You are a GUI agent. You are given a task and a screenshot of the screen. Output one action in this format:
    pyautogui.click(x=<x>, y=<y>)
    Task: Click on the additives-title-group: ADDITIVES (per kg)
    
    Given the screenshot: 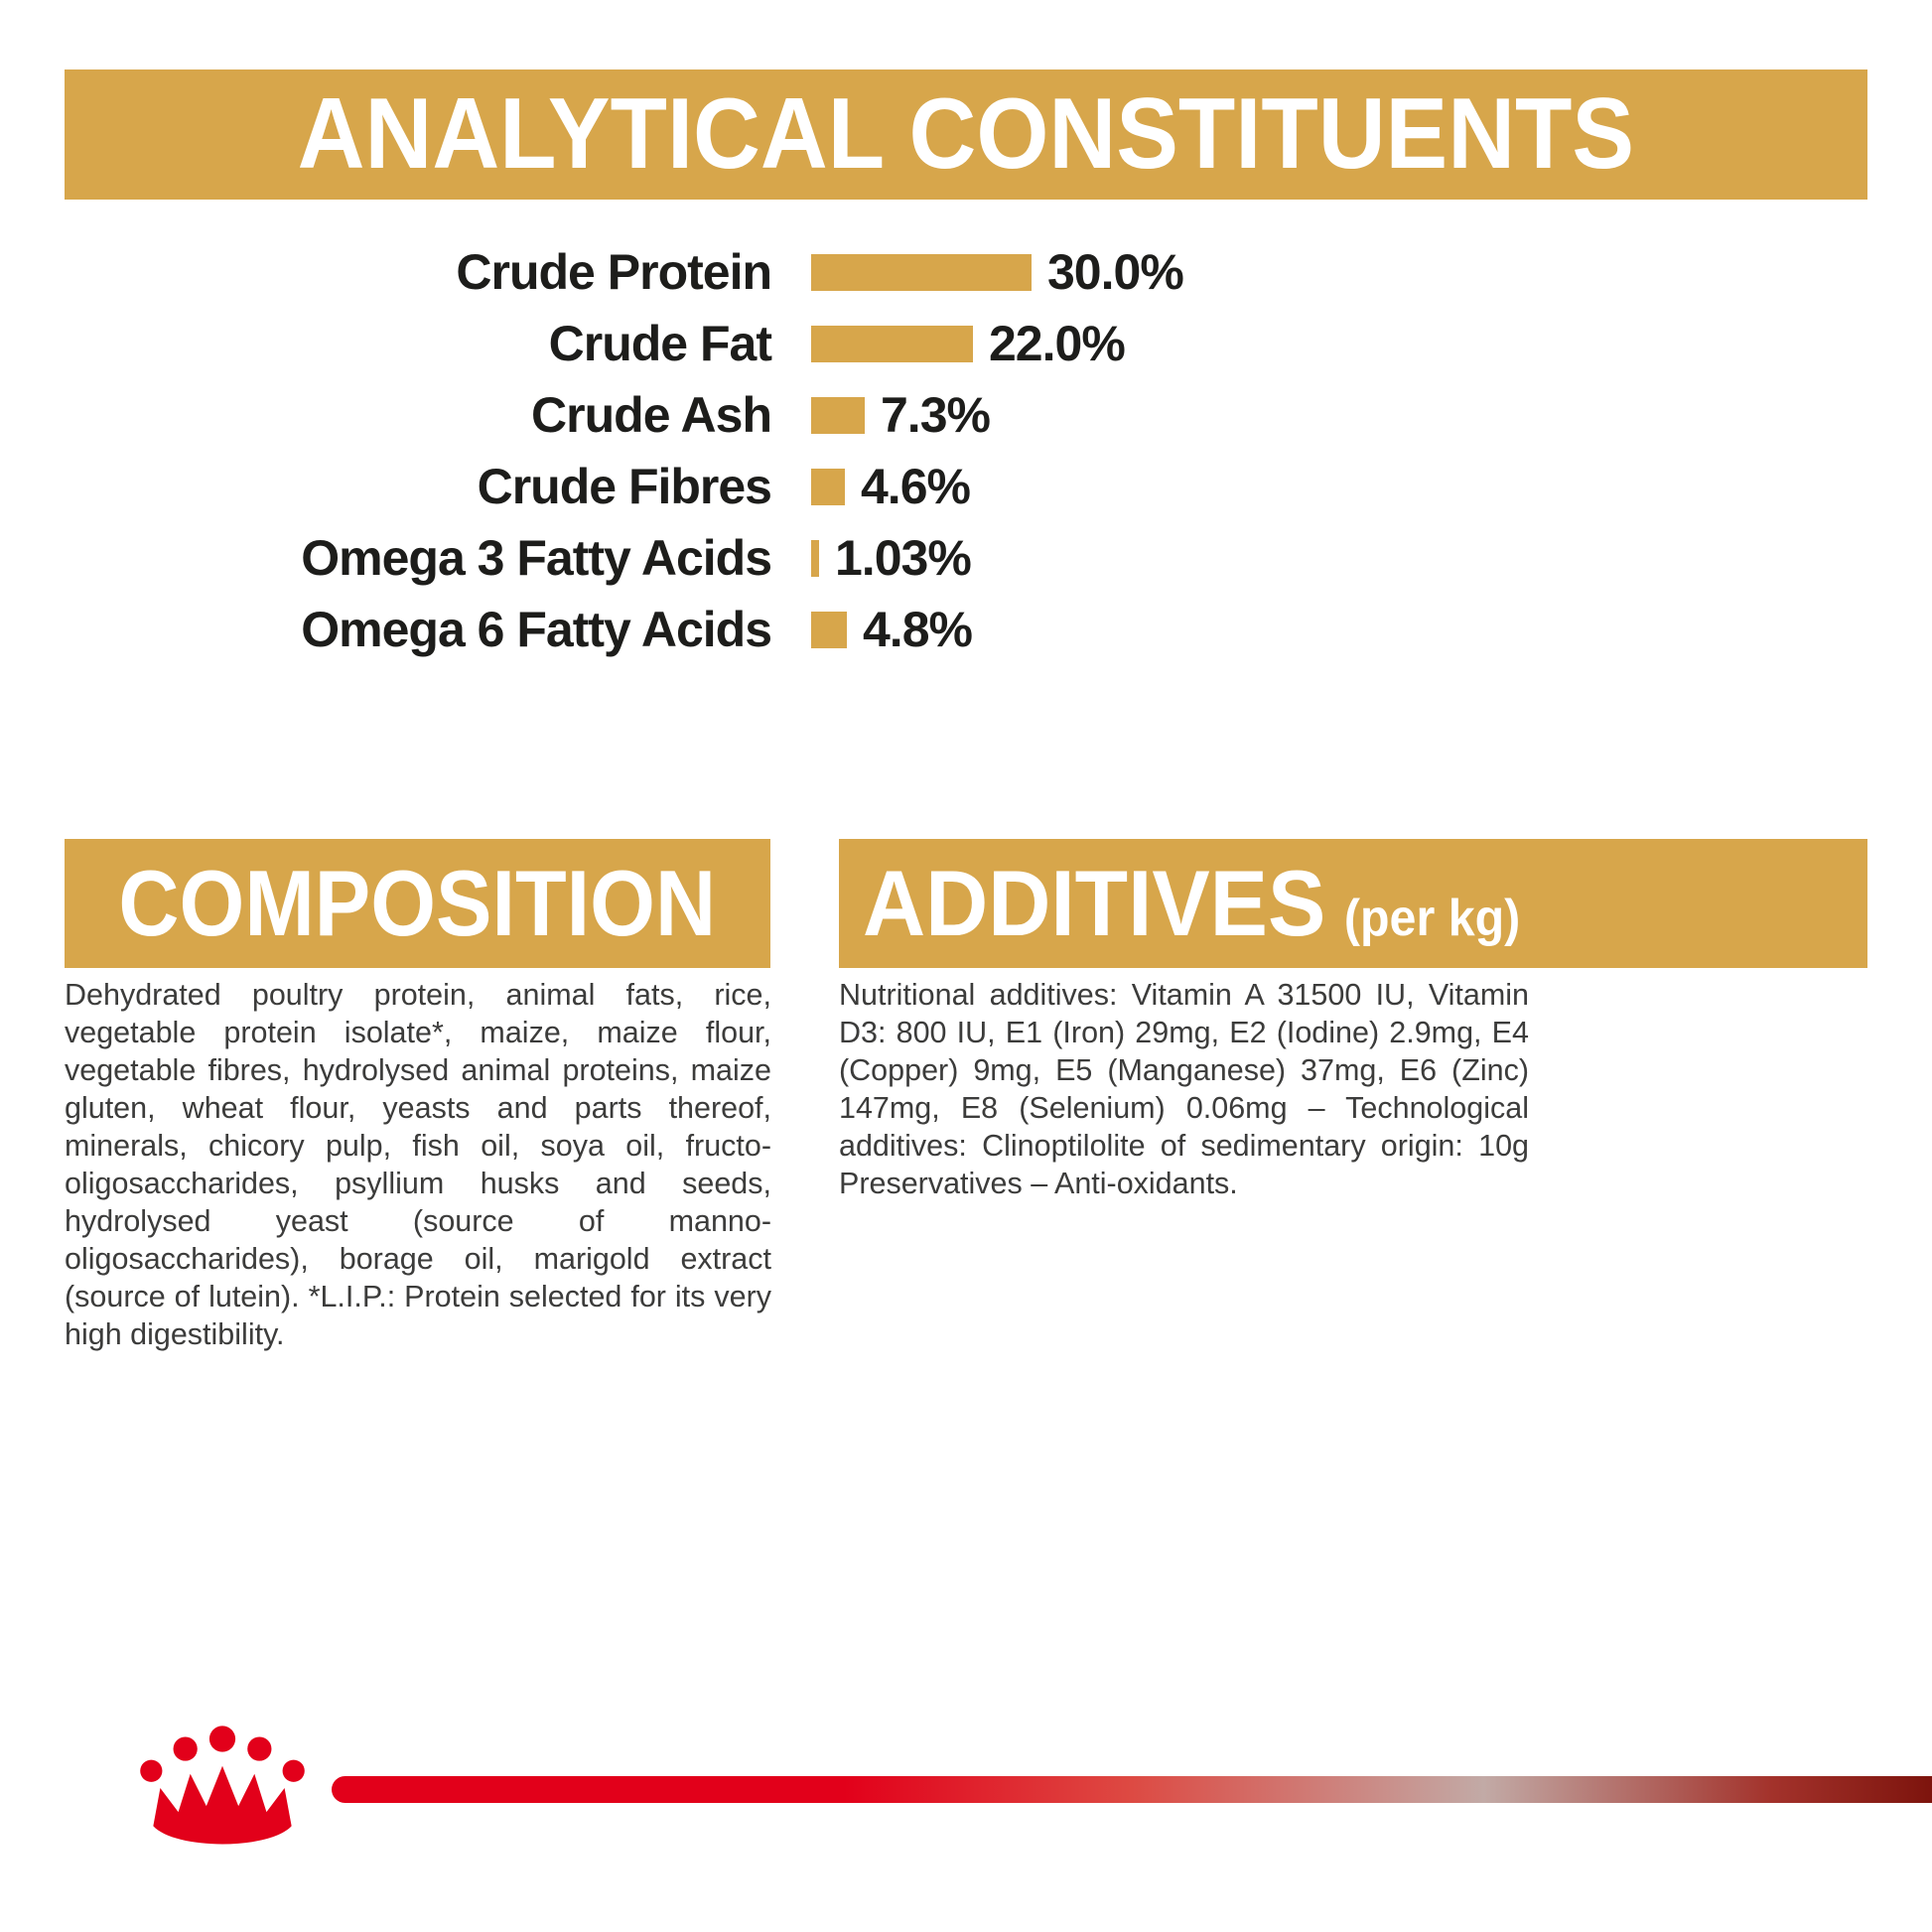 What is the action you would take?
    pyautogui.click(x=1191, y=903)
    